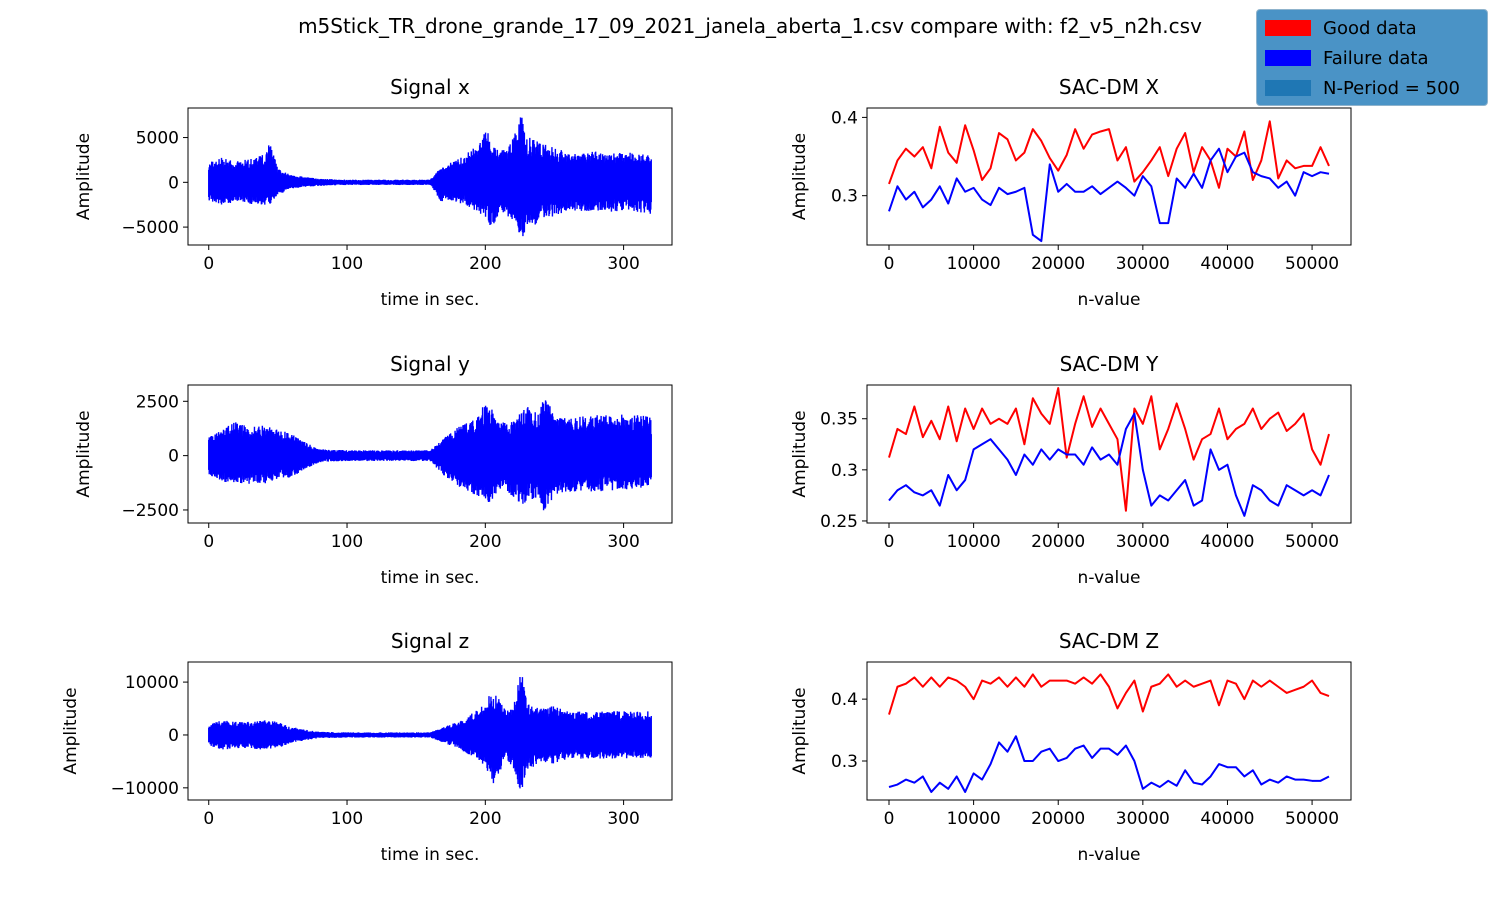 The image size is (1500, 900). I want to click on y-tick-label: −10000, so click(145, 789).